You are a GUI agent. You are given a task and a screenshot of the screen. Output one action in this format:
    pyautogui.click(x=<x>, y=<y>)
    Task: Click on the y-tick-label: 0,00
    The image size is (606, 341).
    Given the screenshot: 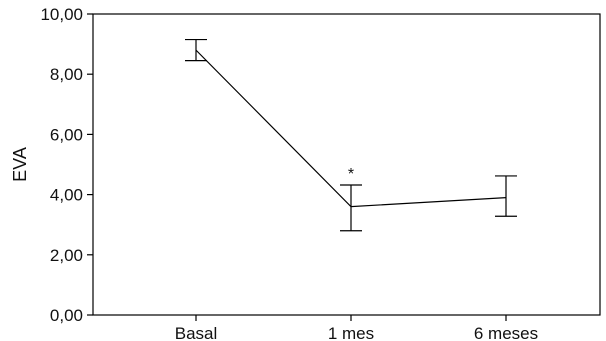 What is the action you would take?
    pyautogui.click(x=66, y=315)
    